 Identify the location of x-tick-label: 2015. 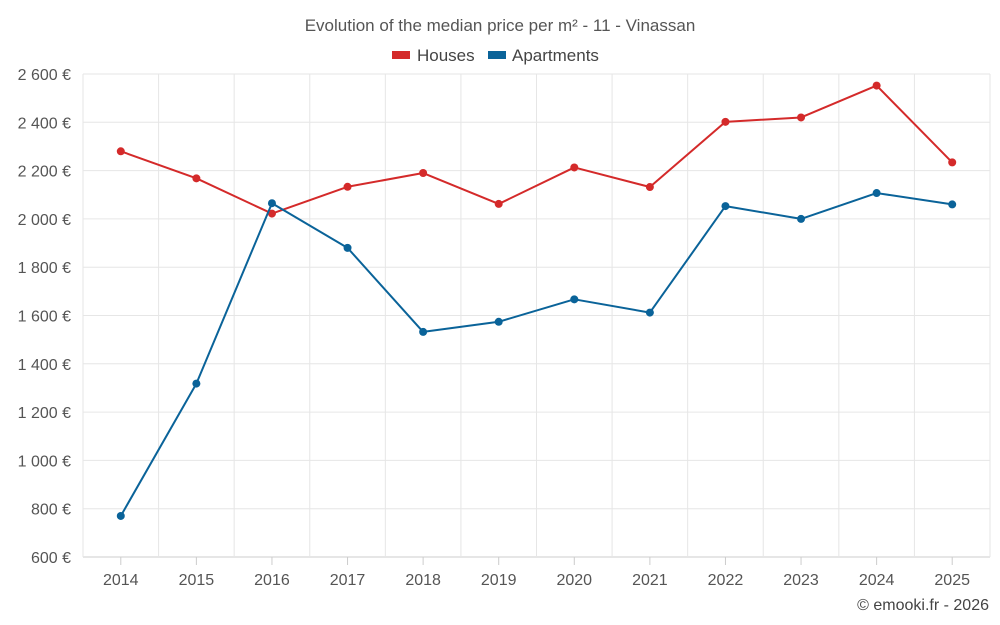
(197, 580).